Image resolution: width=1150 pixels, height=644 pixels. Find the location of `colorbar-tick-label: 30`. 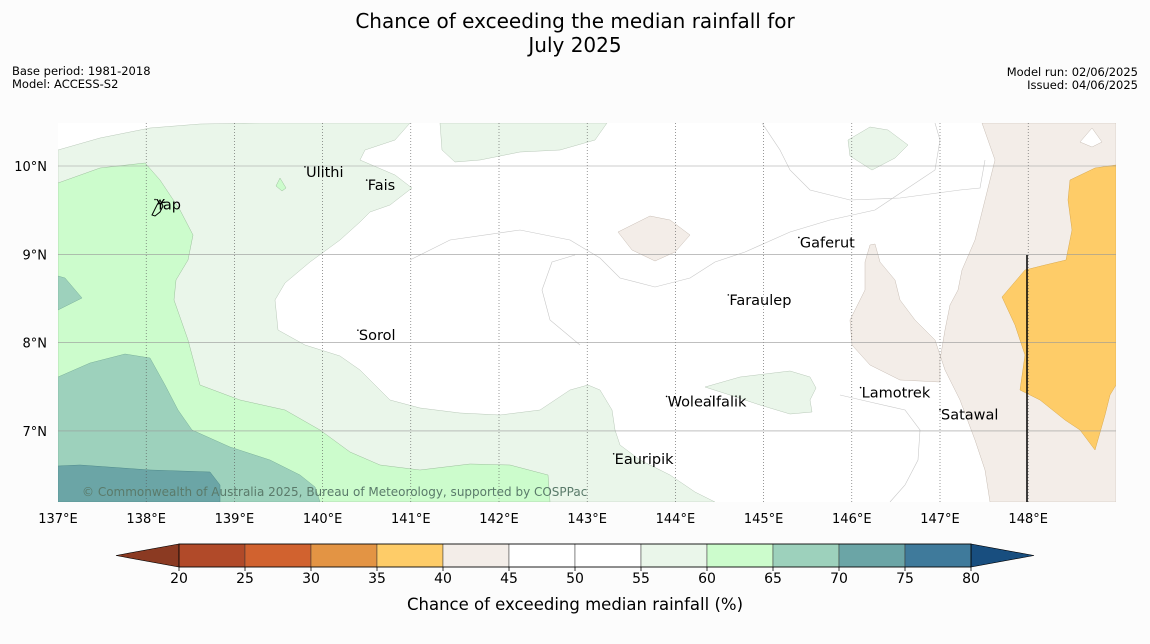

colorbar-tick-label: 30 is located at coordinates (311, 579).